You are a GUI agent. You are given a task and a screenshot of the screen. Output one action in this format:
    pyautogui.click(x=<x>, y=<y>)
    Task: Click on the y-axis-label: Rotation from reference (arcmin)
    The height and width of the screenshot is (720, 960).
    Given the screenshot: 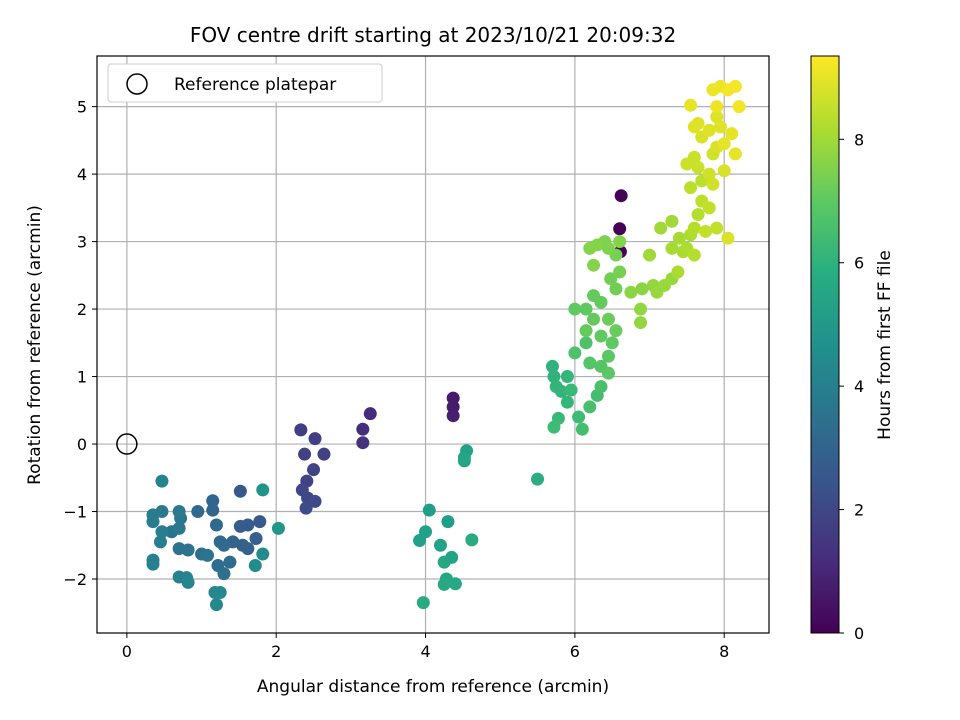 What is the action you would take?
    pyautogui.click(x=35, y=345)
    